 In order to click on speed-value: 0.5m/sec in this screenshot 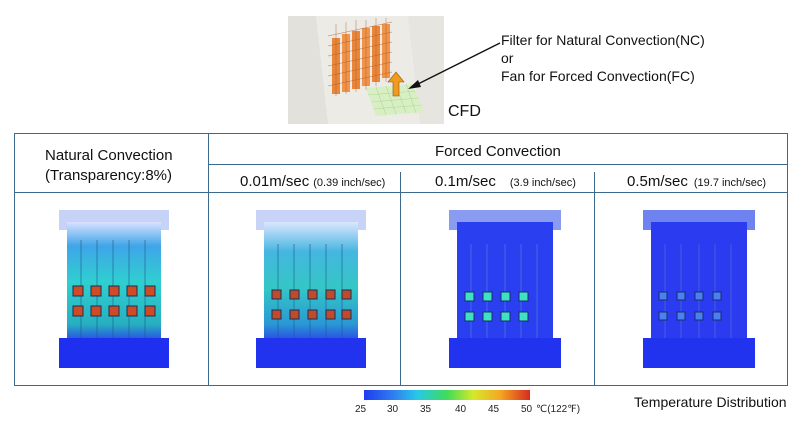, I will do `click(657, 181)`.